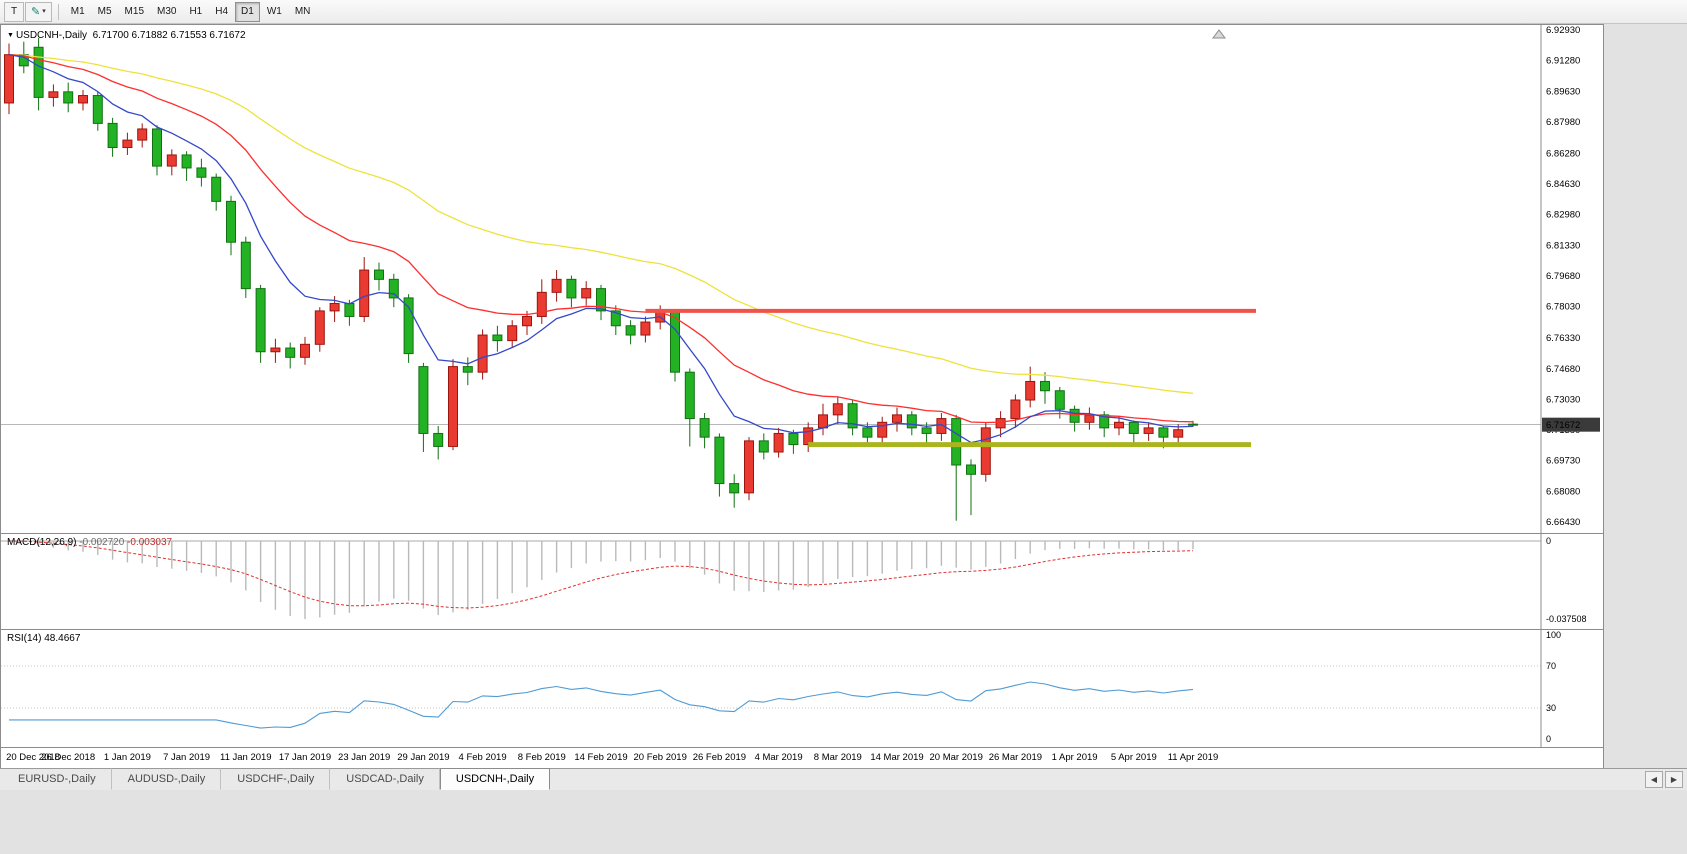 The width and height of the screenshot is (1687, 854). What do you see at coordinates (221, 12) in the screenshot?
I see `timeframe-button-h4: H4` at bounding box center [221, 12].